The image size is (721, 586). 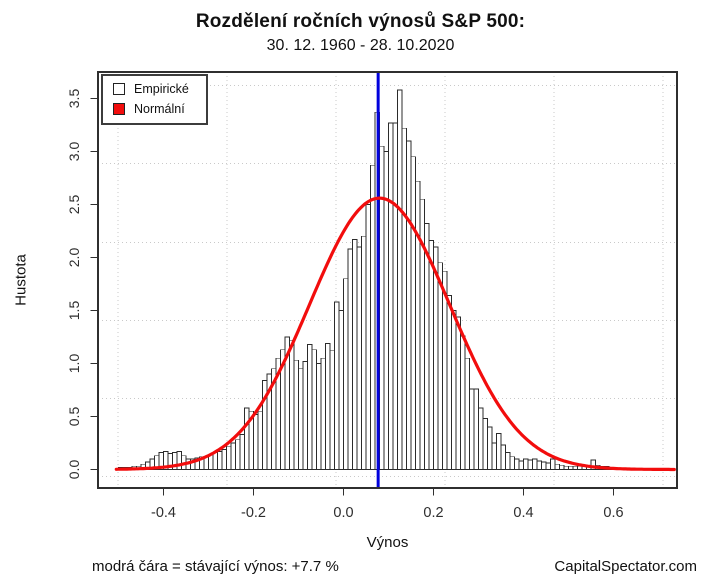 What do you see at coordinates (387, 542) in the screenshot?
I see `x-axis-label: Výnos` at bounding box center [387, 542].